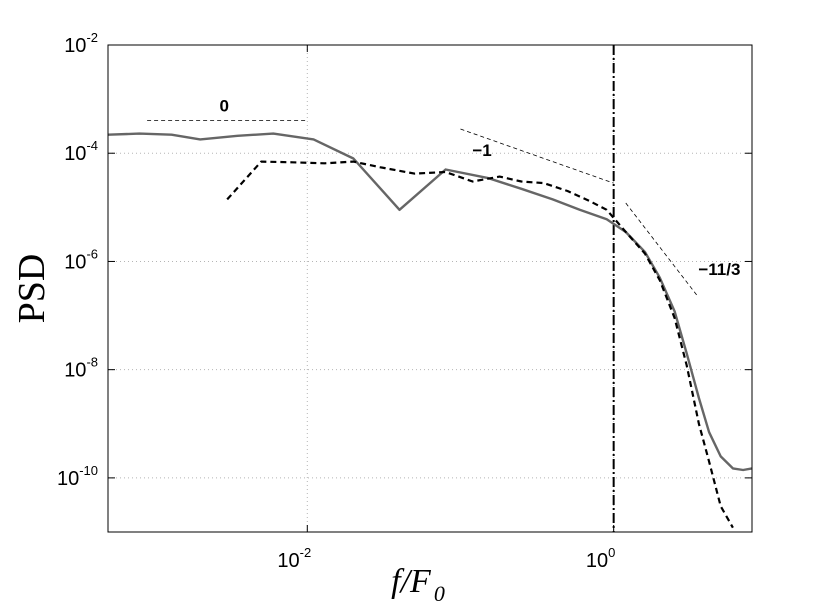  What do you see at coordinates (92, 145) in the screenshot?
I see `y-tick-exponent: -4` at bounding box center [92, 145].